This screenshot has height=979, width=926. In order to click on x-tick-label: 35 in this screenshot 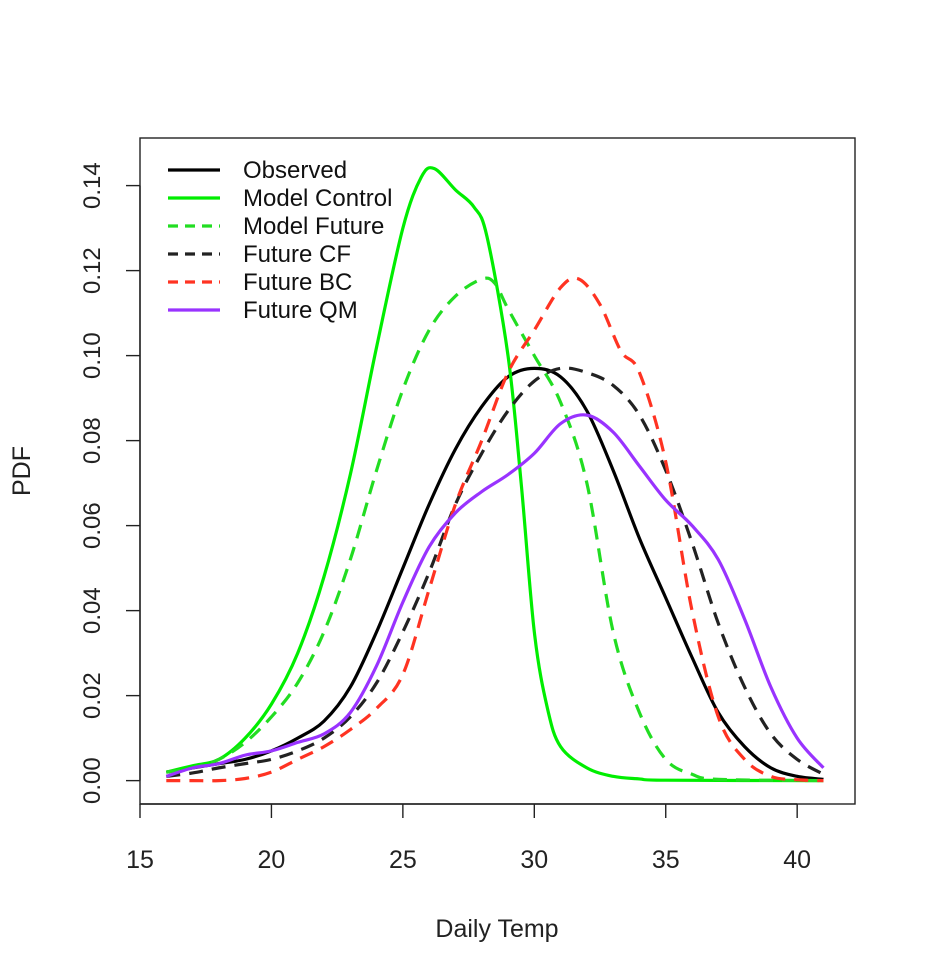, I will do `click(666, 860)`.